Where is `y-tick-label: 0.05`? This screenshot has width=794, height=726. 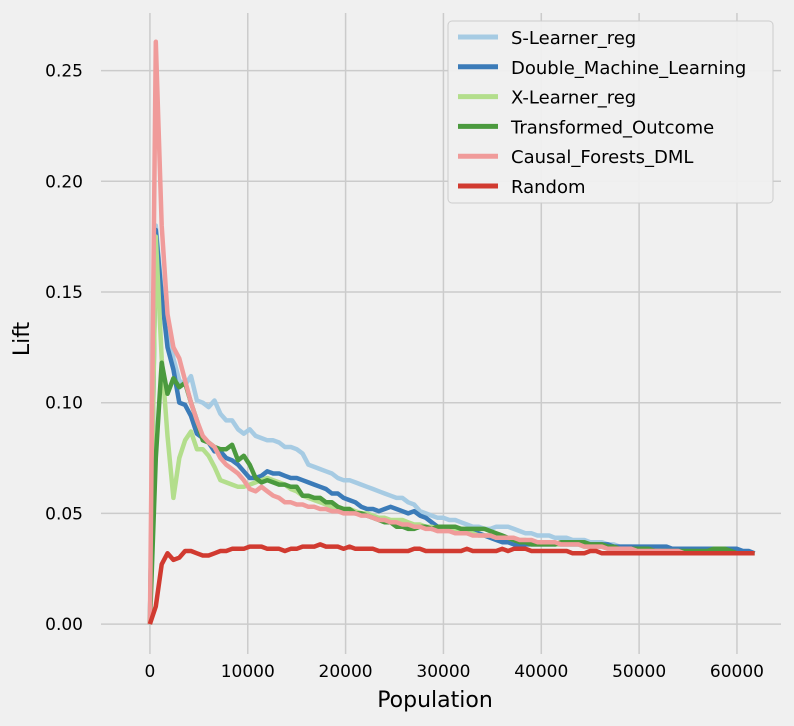
y-tick-label: 0.05 is located at coordinates (64, 514).